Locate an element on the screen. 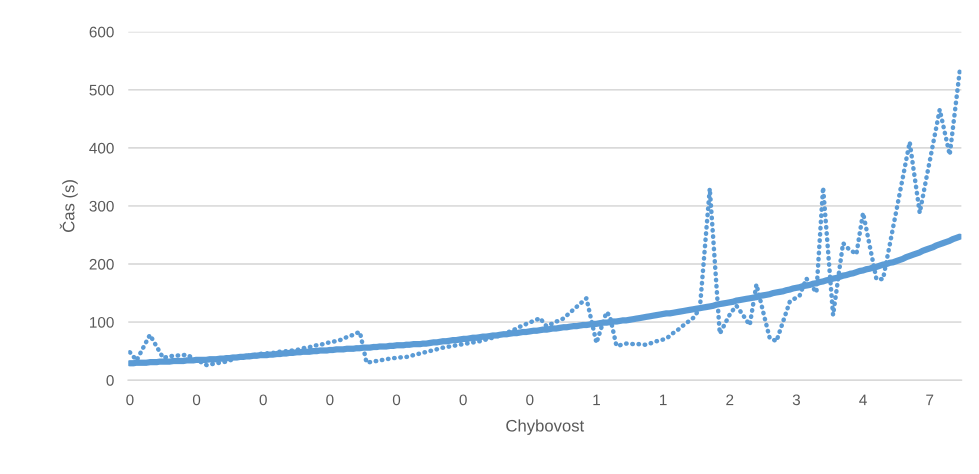  y-tick-label: 200 is located at coordinates (102, 264).